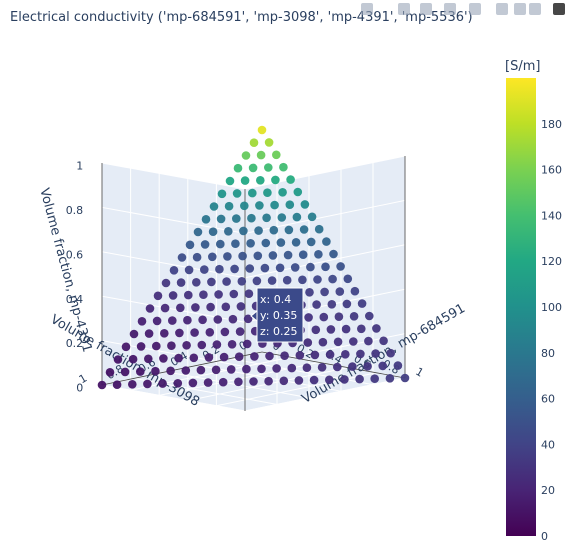 This screenshot has height=557, width=569. I want to click on zoom-icon, so click(404, 9).